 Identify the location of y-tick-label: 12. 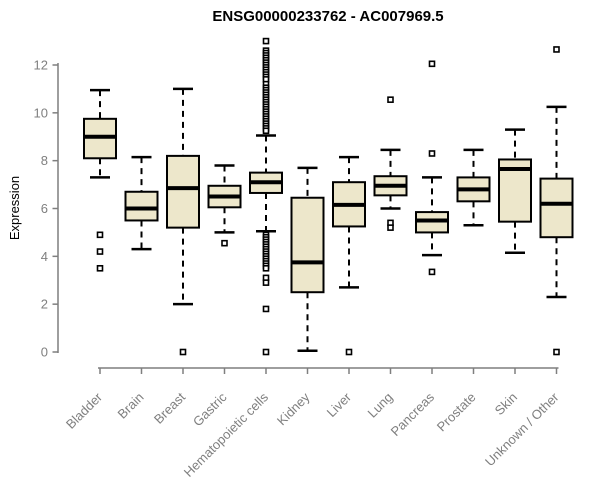
(41, 65).